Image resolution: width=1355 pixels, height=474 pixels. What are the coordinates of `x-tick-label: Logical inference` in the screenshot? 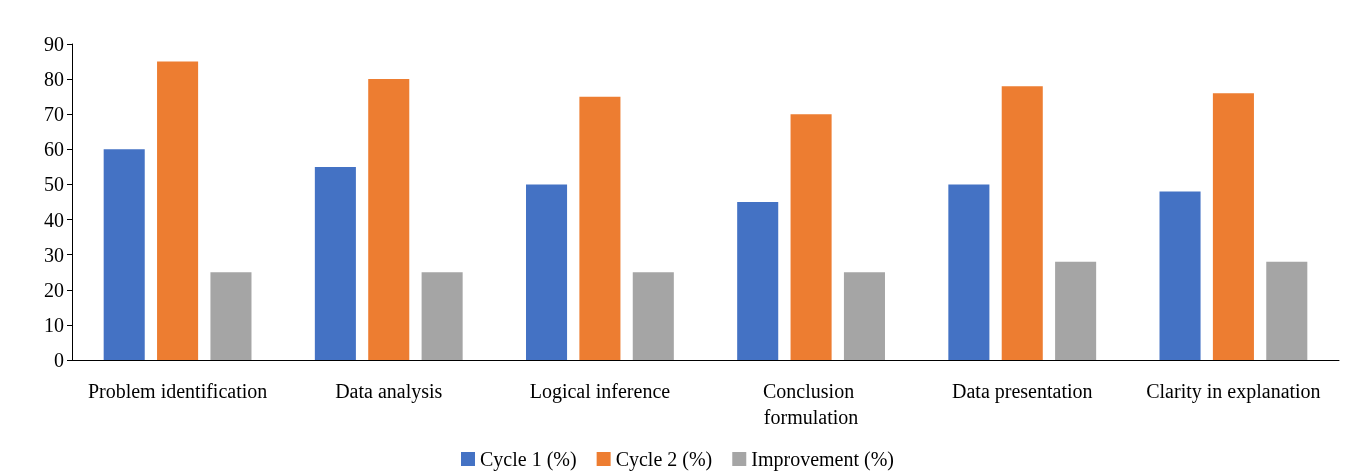 It's located at (600, 391).